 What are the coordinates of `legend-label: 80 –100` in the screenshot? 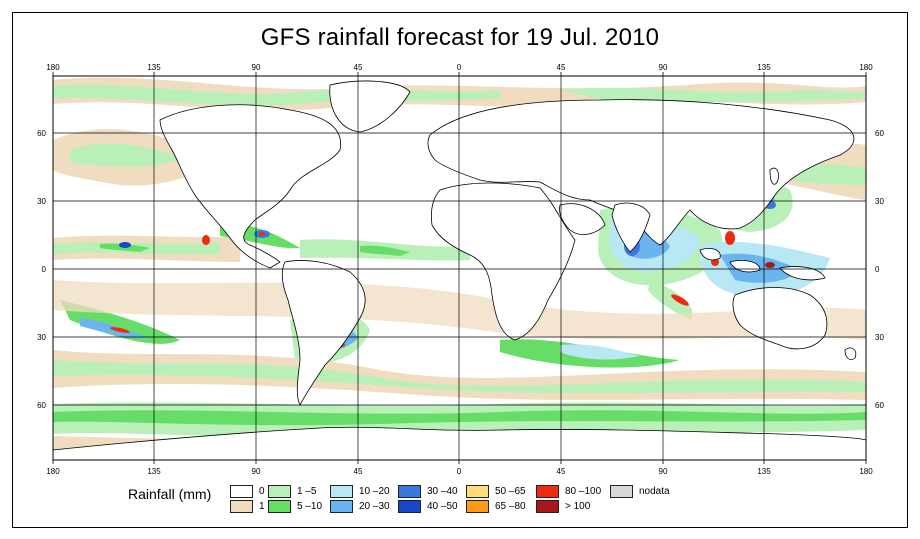 It's located at (583, 491).